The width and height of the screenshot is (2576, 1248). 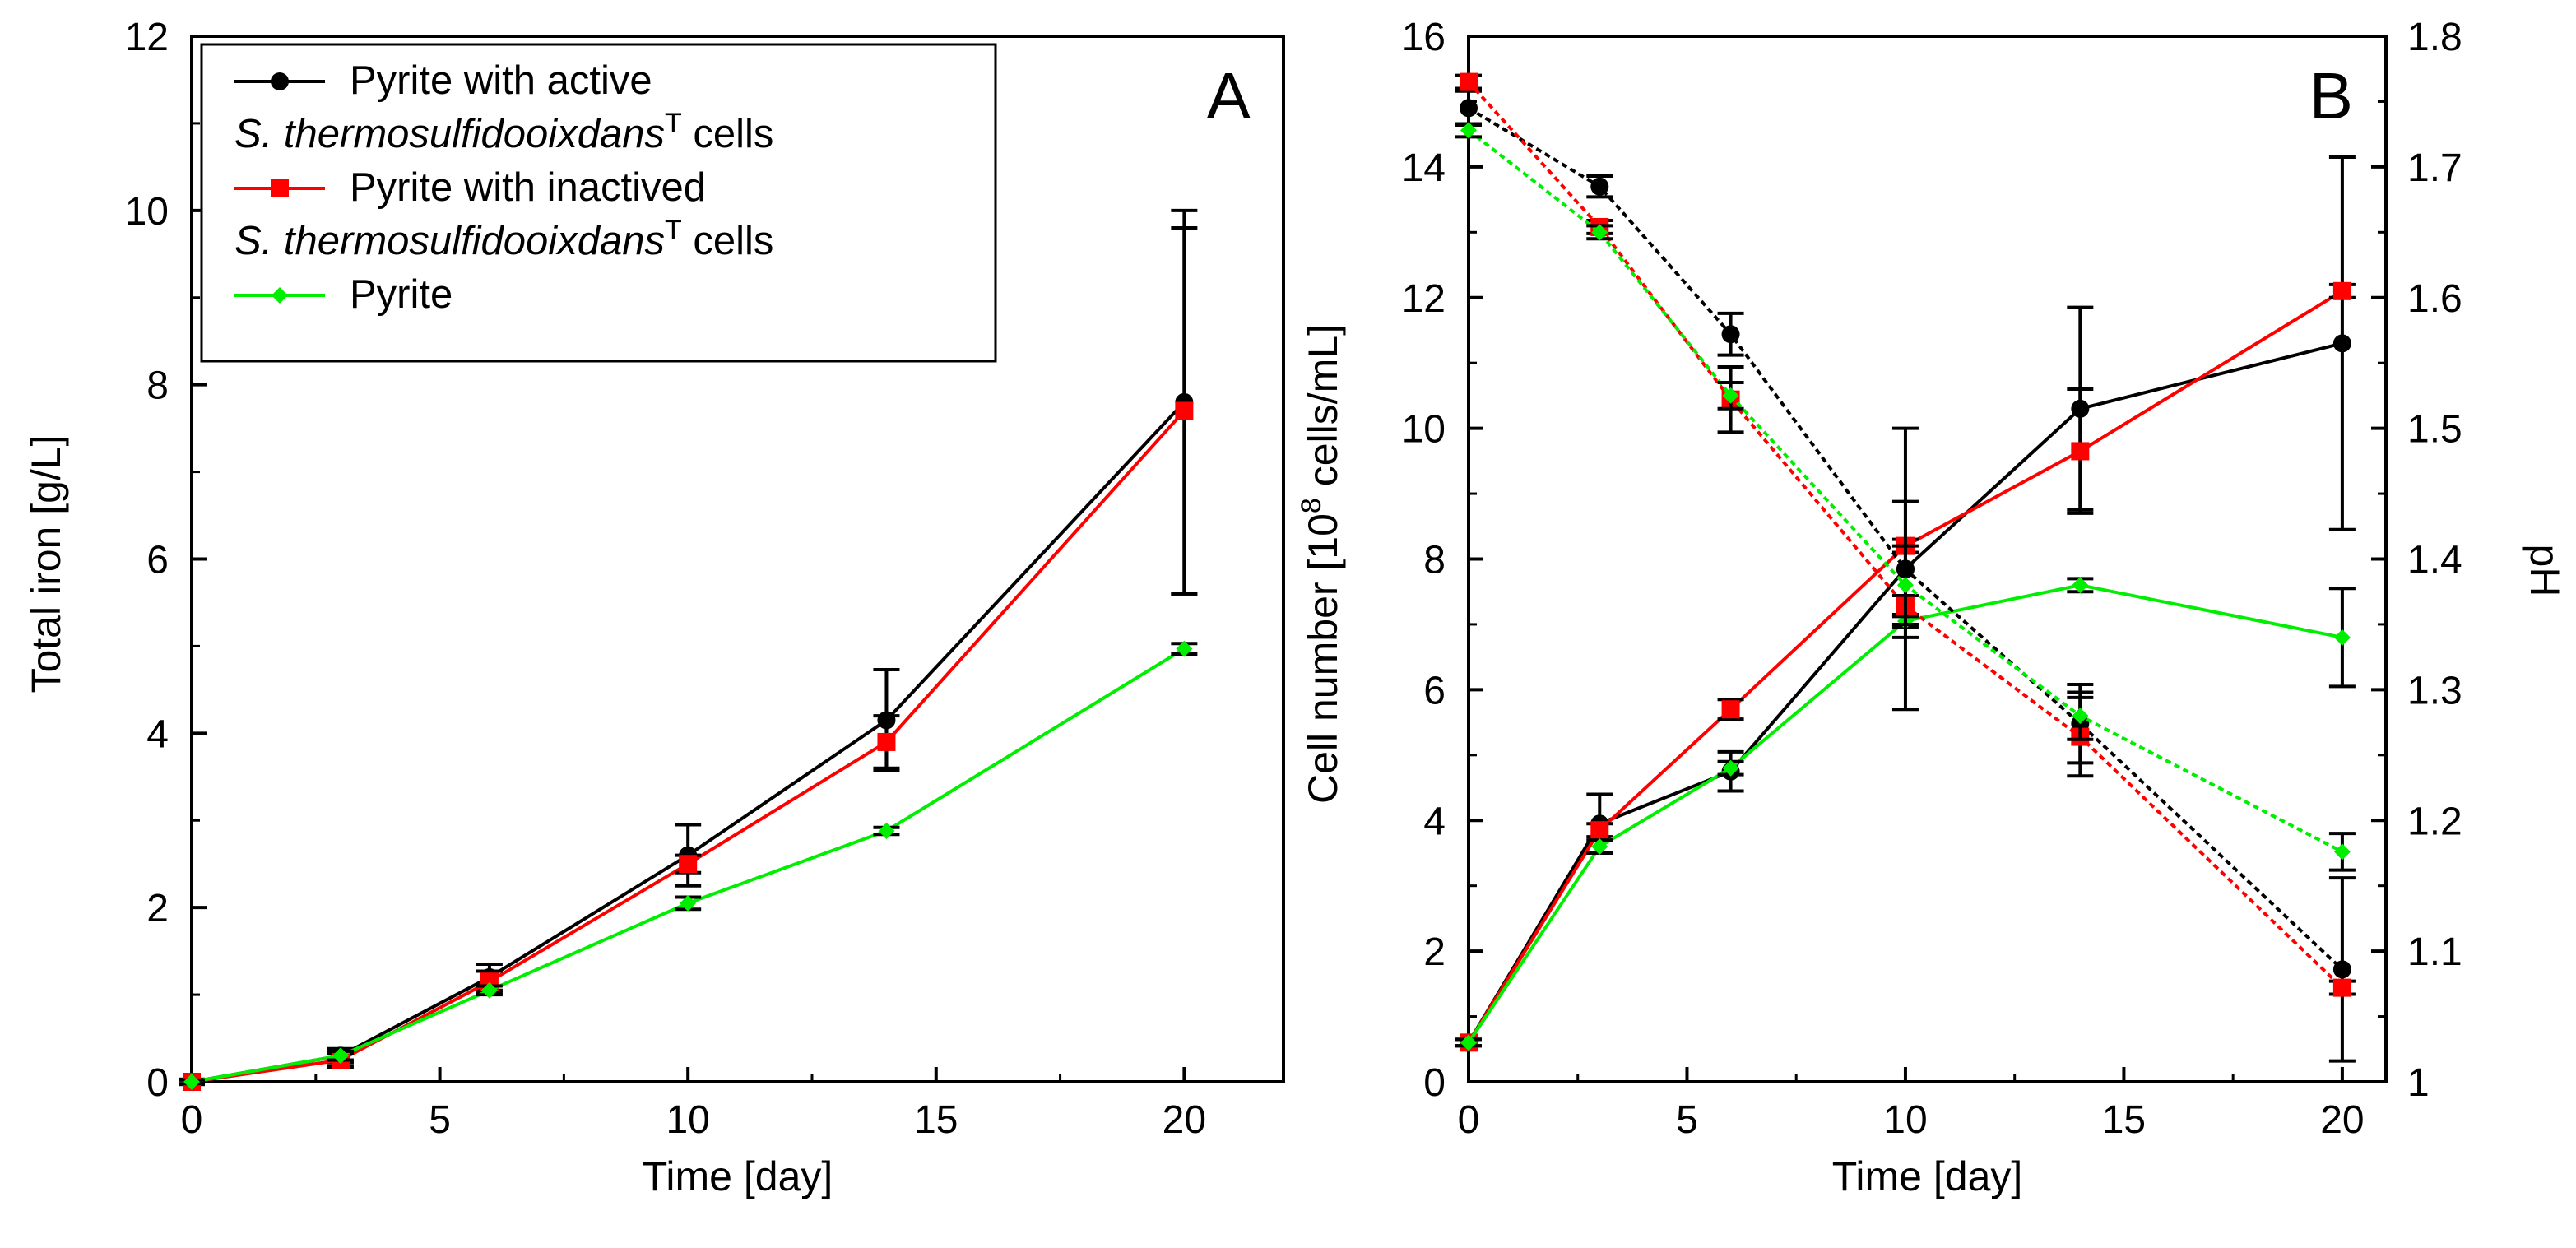 I want to click on legend-box, so click(x=598, y=203).